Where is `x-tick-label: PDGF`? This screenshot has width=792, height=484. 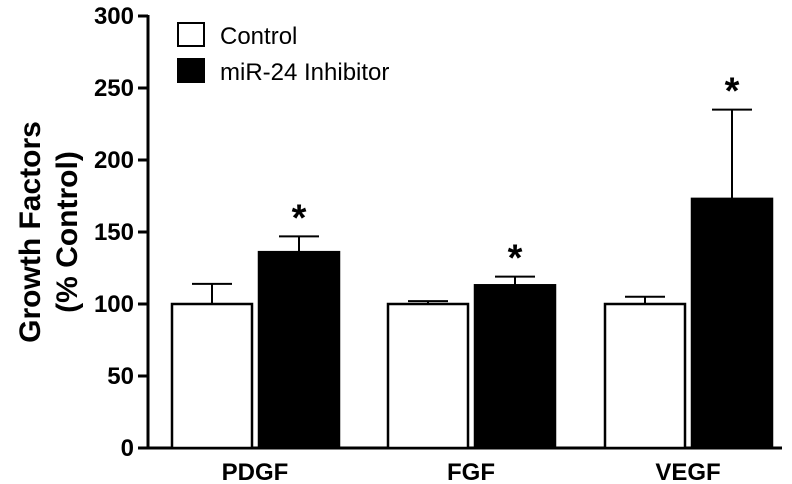
x-tick-label: PDGF is located at coordinates (255, 471).